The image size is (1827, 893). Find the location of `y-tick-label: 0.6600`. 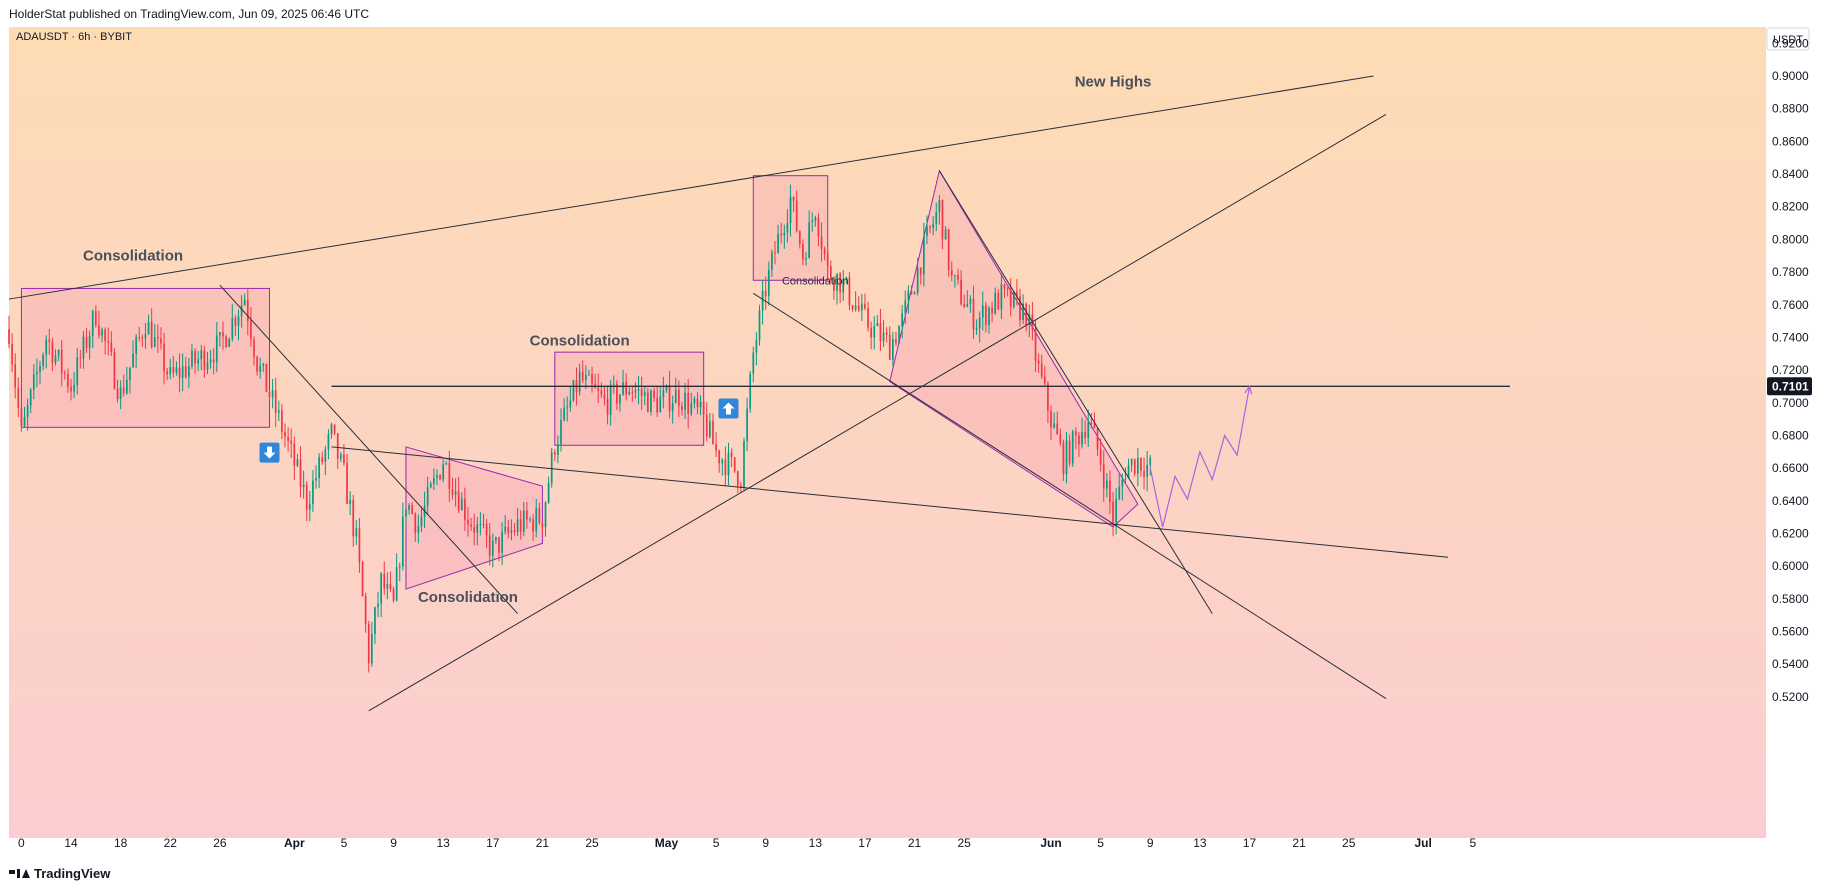

y-tick-label: 0.6600 is located at coordinates (1790, 468).